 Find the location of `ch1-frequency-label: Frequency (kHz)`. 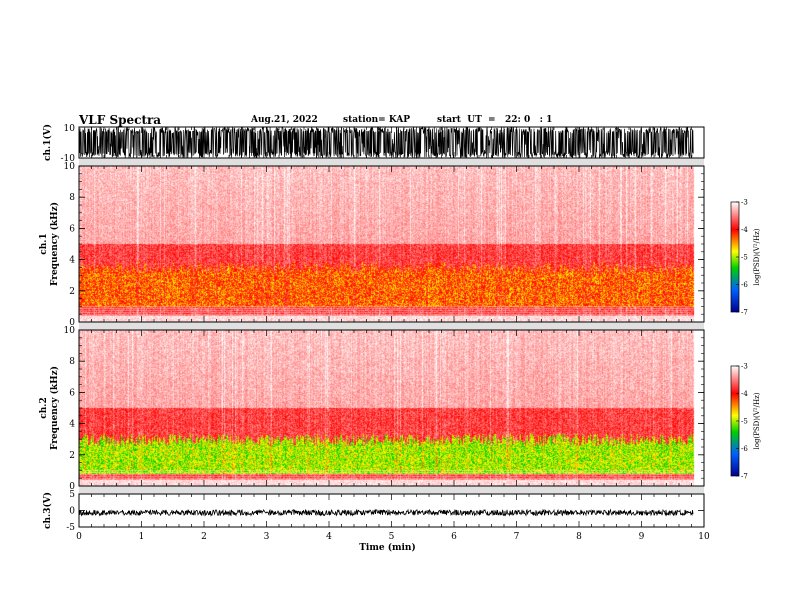

ch1-frequency-label: Frequency (kHz) is located at coordinates (54, 244).